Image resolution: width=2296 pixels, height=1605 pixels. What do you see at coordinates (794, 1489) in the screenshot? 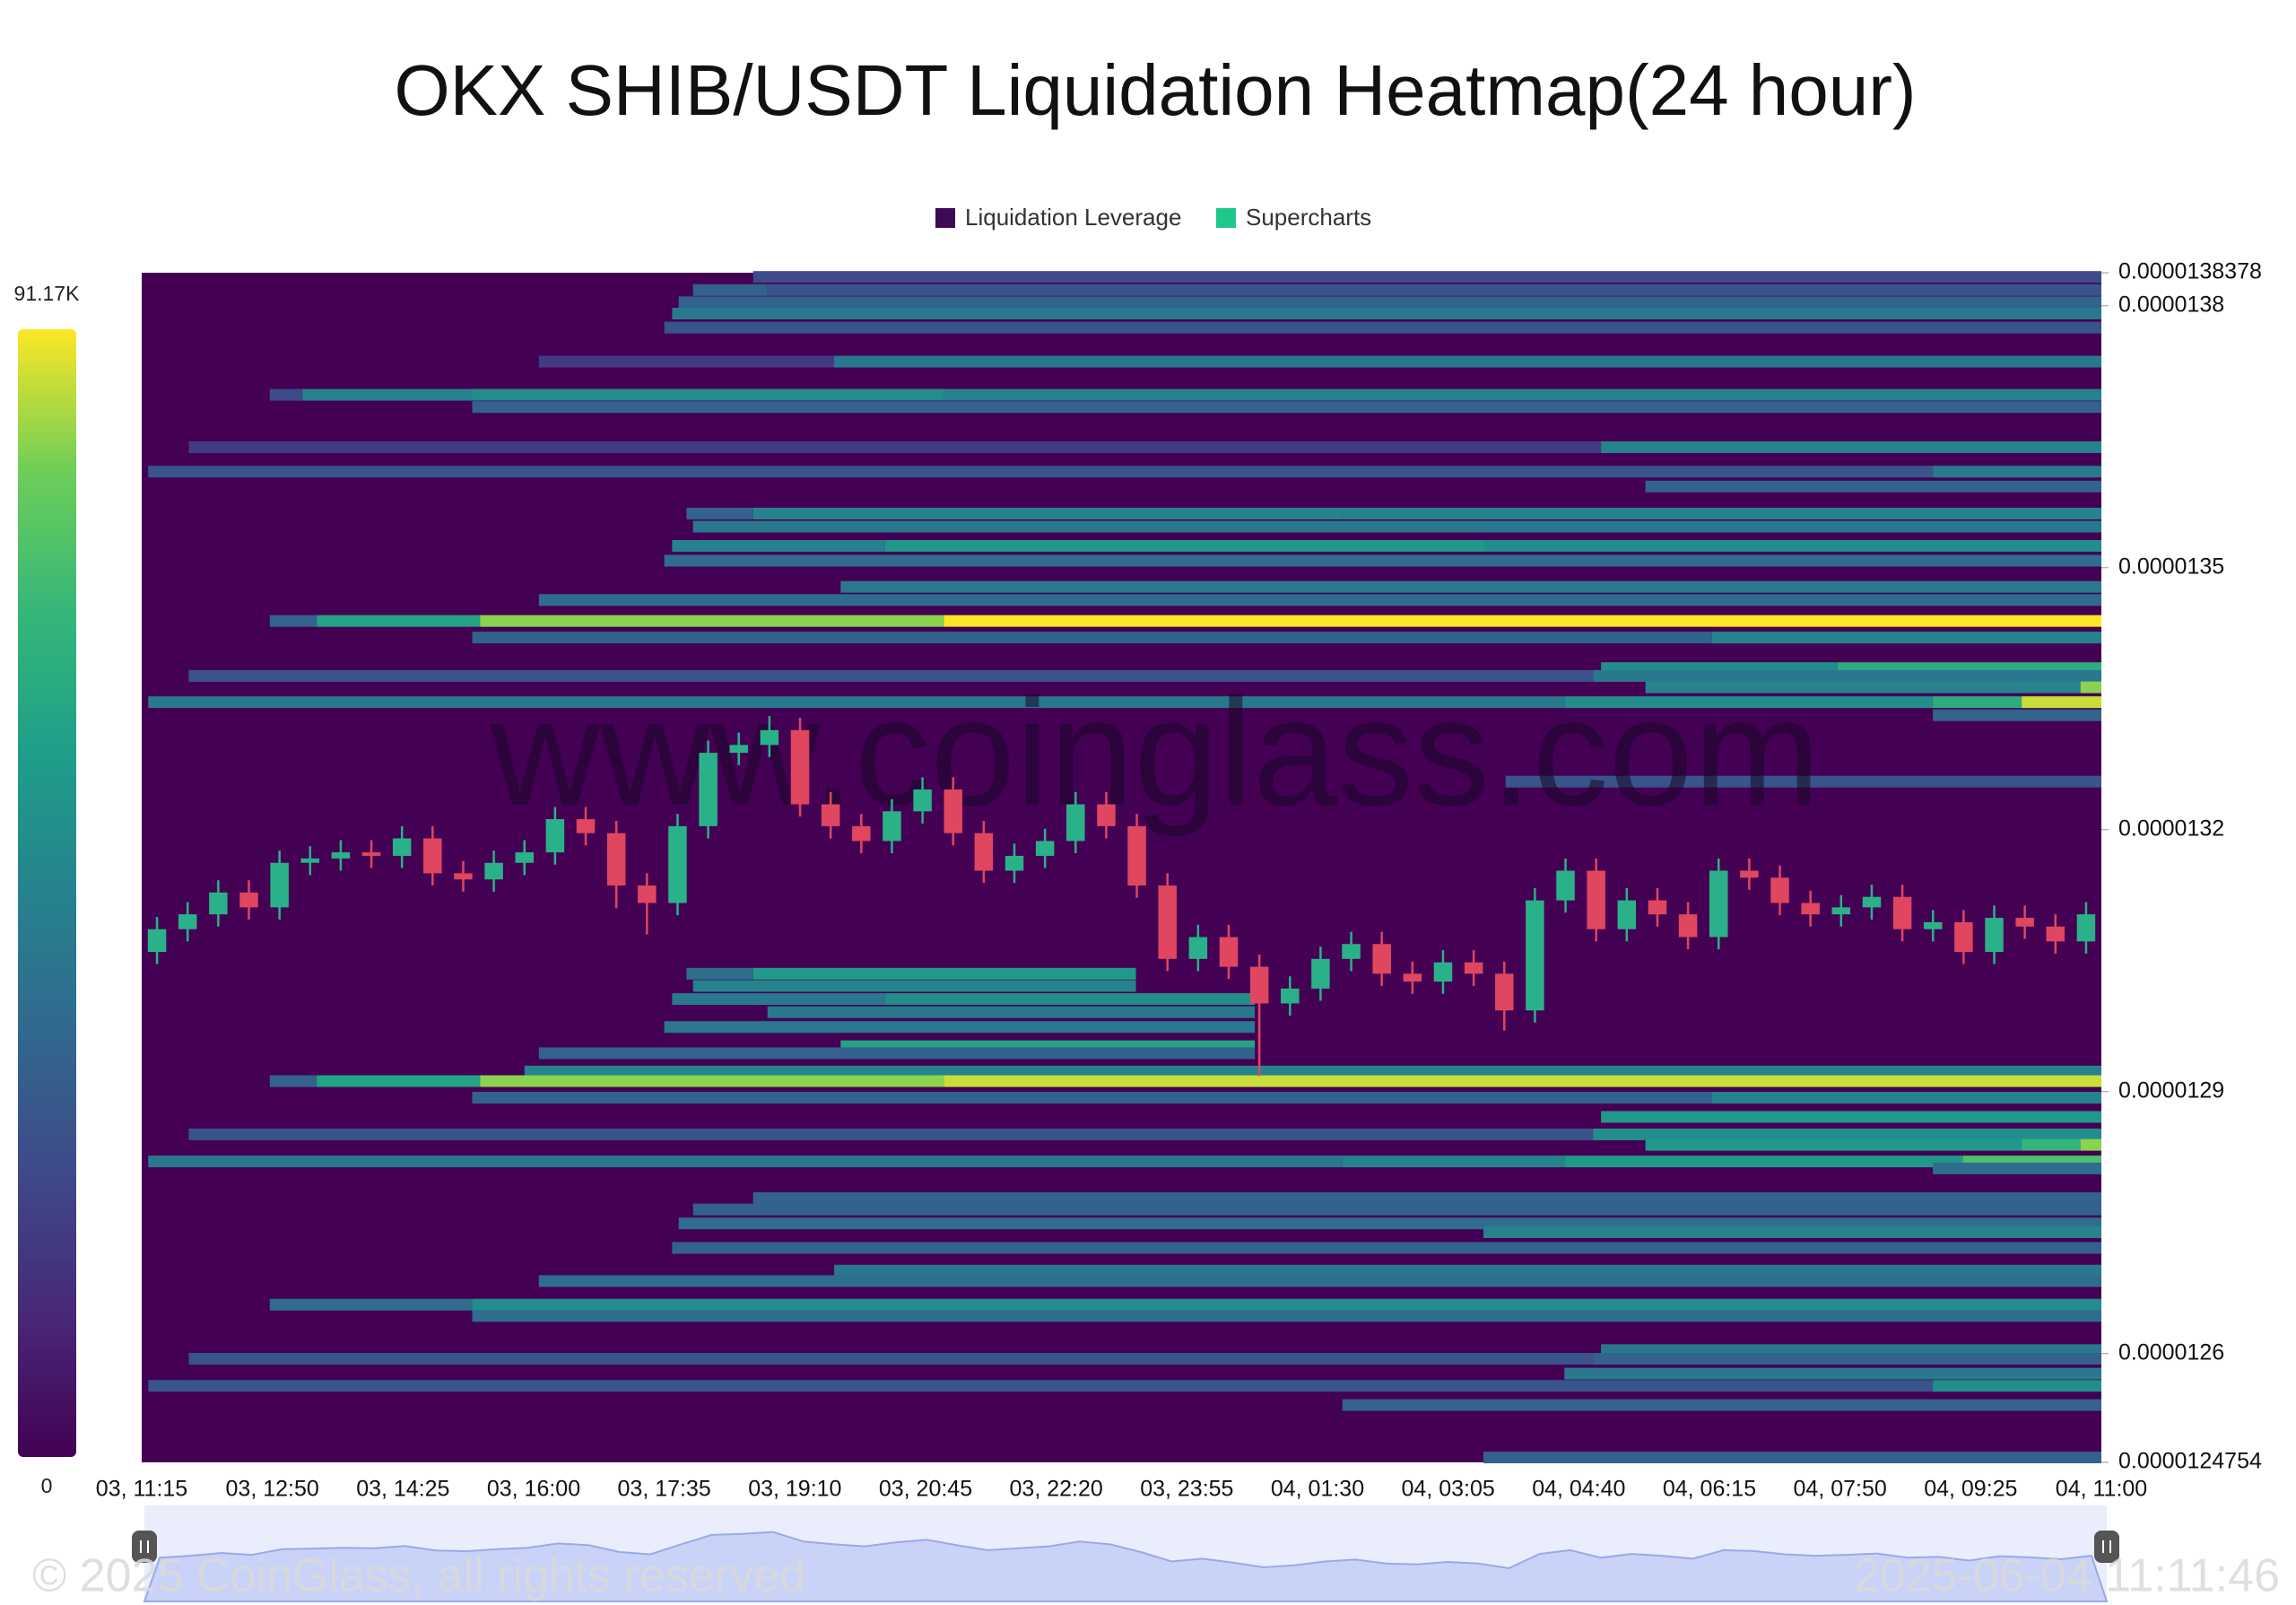
I see `x-tick-label: 03, 19:10` at bounding box center [794, 1489].